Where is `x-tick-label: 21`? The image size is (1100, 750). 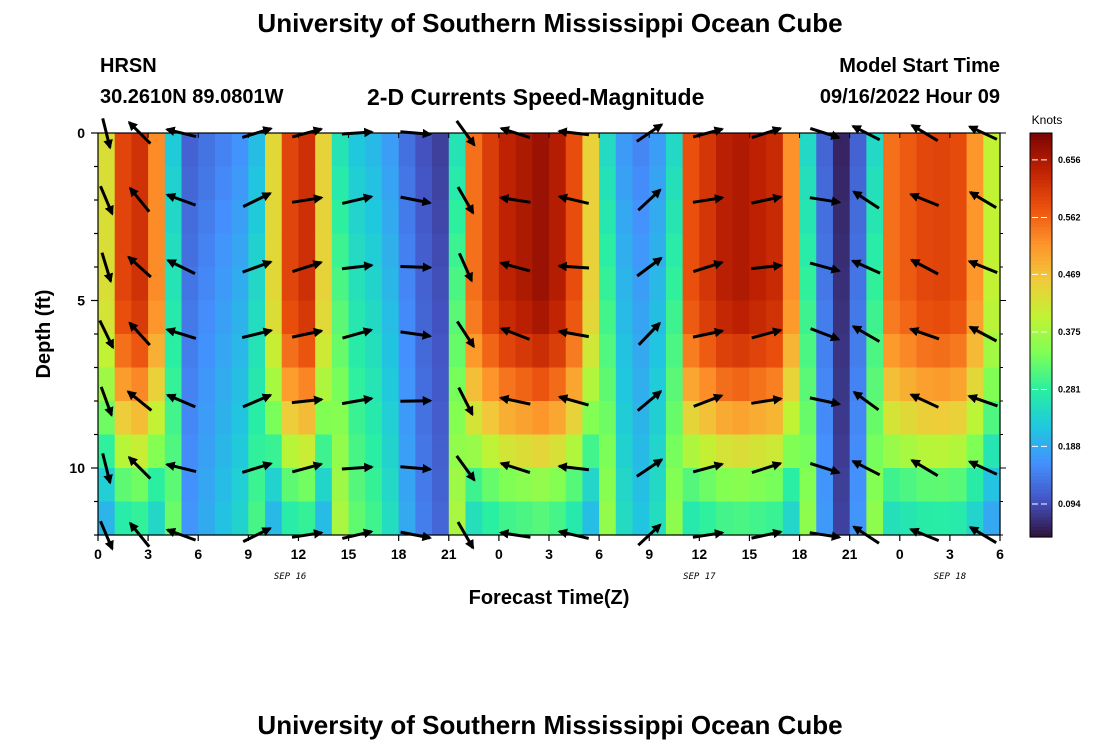 x-tick-label: 21 is located at coordinates (449, 554).